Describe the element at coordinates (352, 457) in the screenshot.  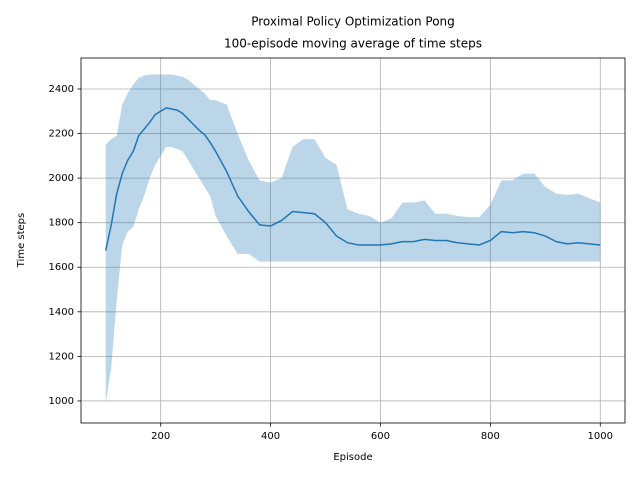
I see `x-axis-label: Episode` at that location.